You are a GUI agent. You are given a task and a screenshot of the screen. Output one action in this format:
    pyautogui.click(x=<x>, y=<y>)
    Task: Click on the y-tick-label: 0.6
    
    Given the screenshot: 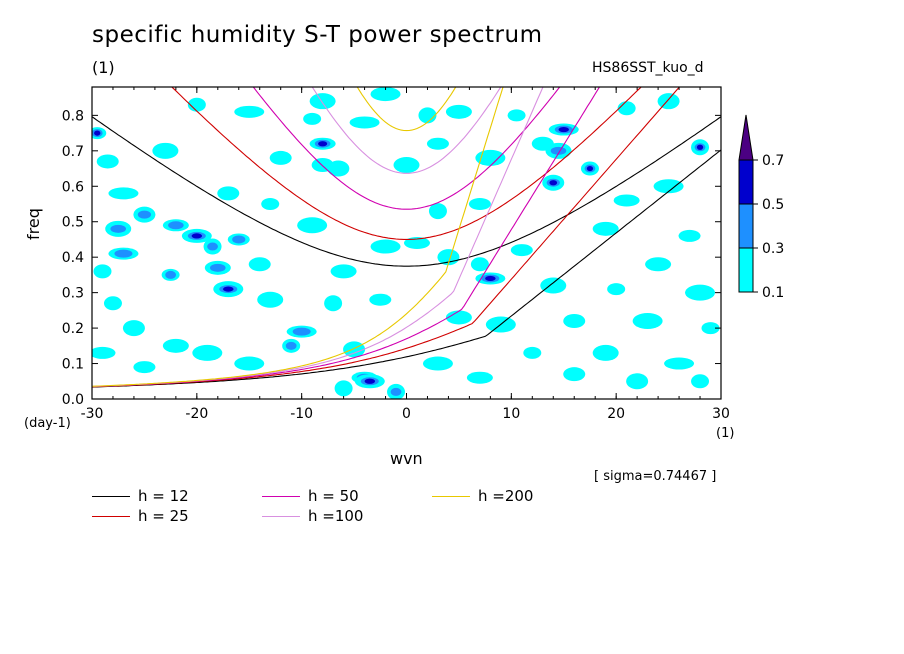 What is the action you would take?
    pyautogui.click(x=73, y=187)
    